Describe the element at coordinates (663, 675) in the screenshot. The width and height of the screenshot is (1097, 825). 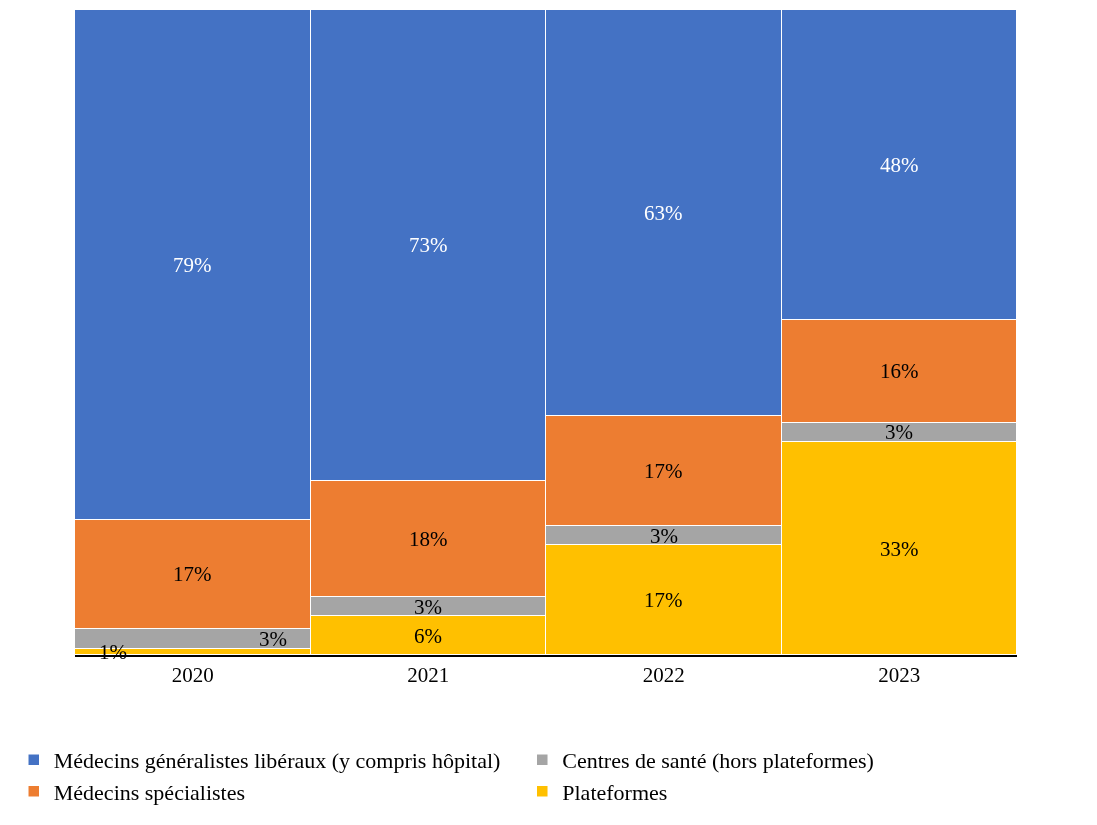
I see `x-tick-label: 2022` at that location.